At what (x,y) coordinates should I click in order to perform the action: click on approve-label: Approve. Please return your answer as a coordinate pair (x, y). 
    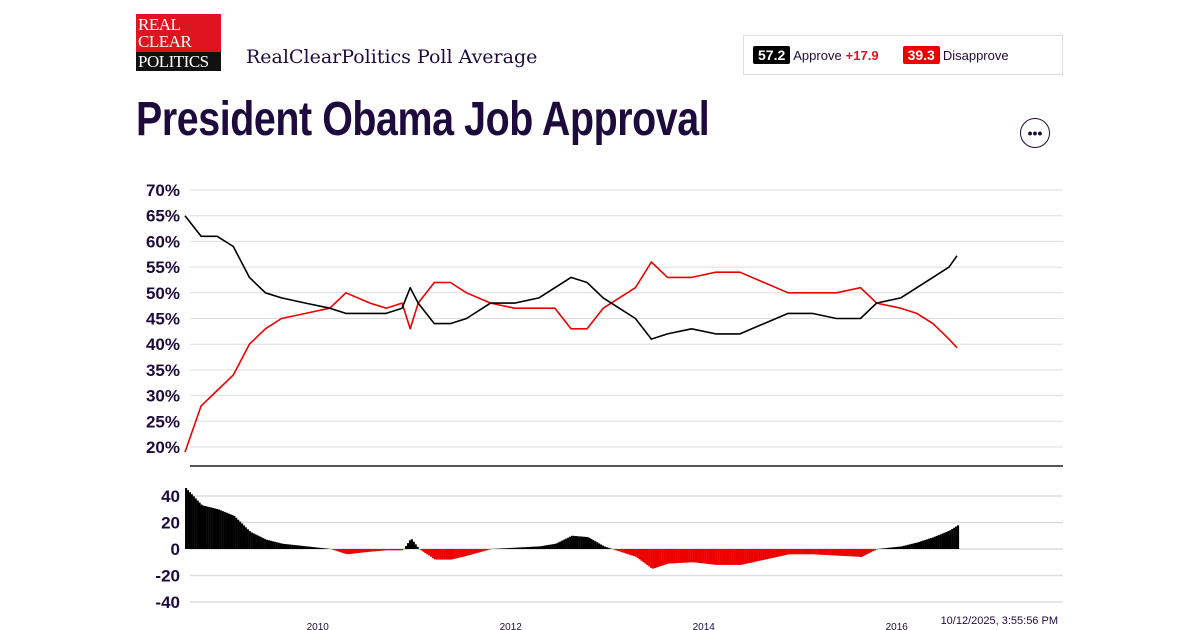
    Looking at the image, I should click on (817, 55).